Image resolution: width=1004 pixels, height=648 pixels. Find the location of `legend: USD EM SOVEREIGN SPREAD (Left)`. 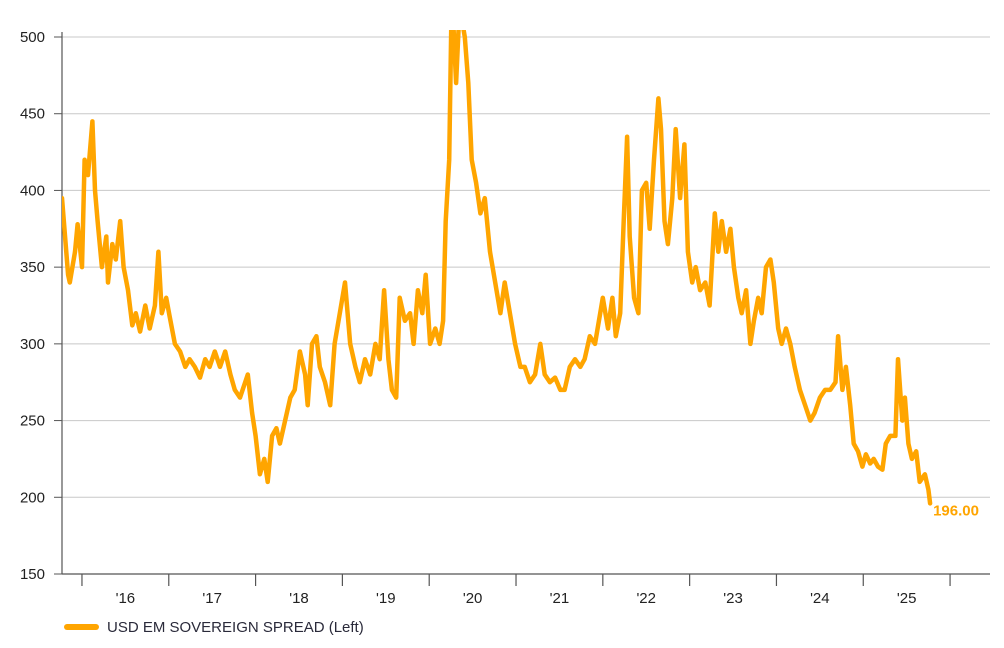

legend: USD EM SOVEREIGN SPREAD (Left) is located at coordinates (214, 627).